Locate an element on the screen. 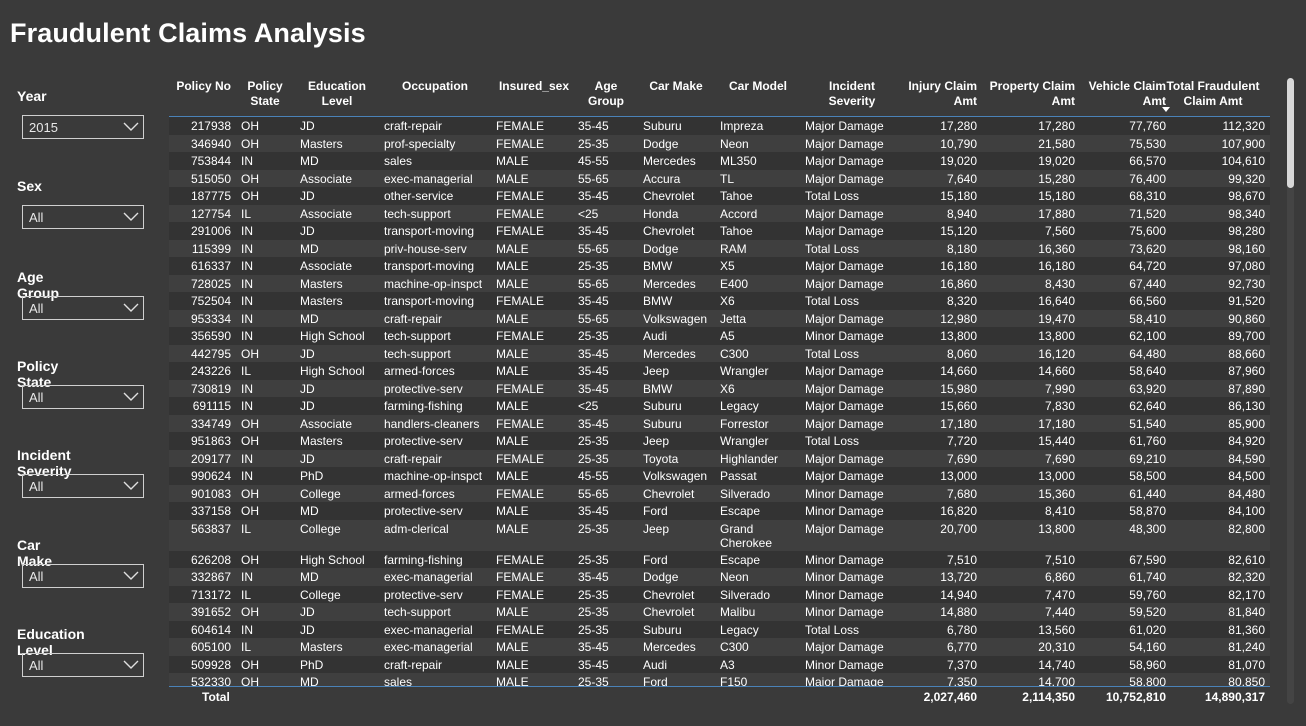  column-header-incident-severity: Incident Severity is located at coordinates (852, 93).